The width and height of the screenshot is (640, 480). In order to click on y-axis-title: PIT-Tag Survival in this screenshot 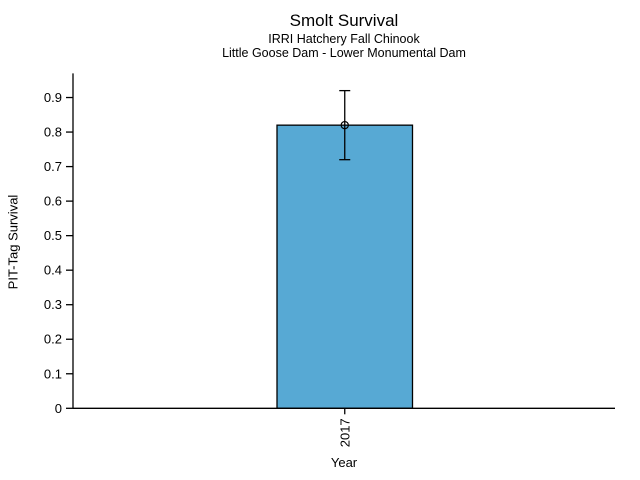, I will do `click(13, 242)`.